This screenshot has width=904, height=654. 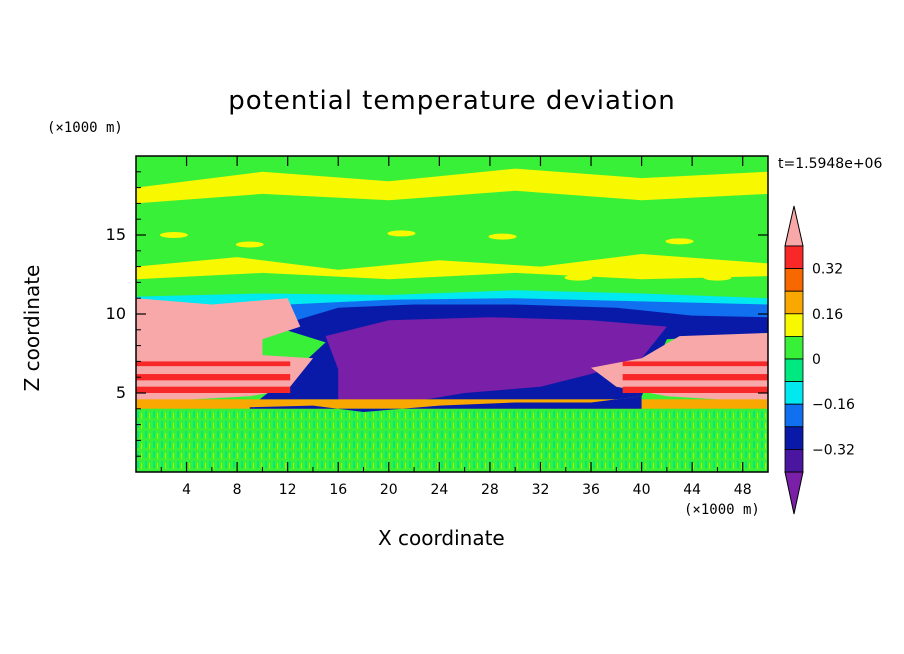 I want to click on boundary-top-band, so click(x=452, y=404).